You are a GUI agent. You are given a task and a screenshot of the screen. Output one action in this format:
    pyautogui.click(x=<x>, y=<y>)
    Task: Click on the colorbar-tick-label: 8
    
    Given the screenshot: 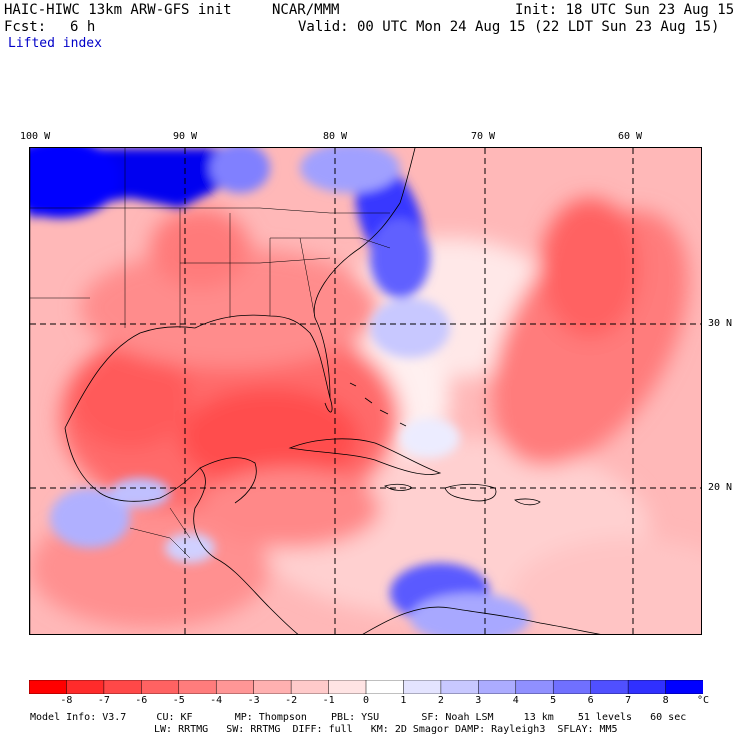 What is the action you would take?
    pyautogui.click(x=665, y=700)
    